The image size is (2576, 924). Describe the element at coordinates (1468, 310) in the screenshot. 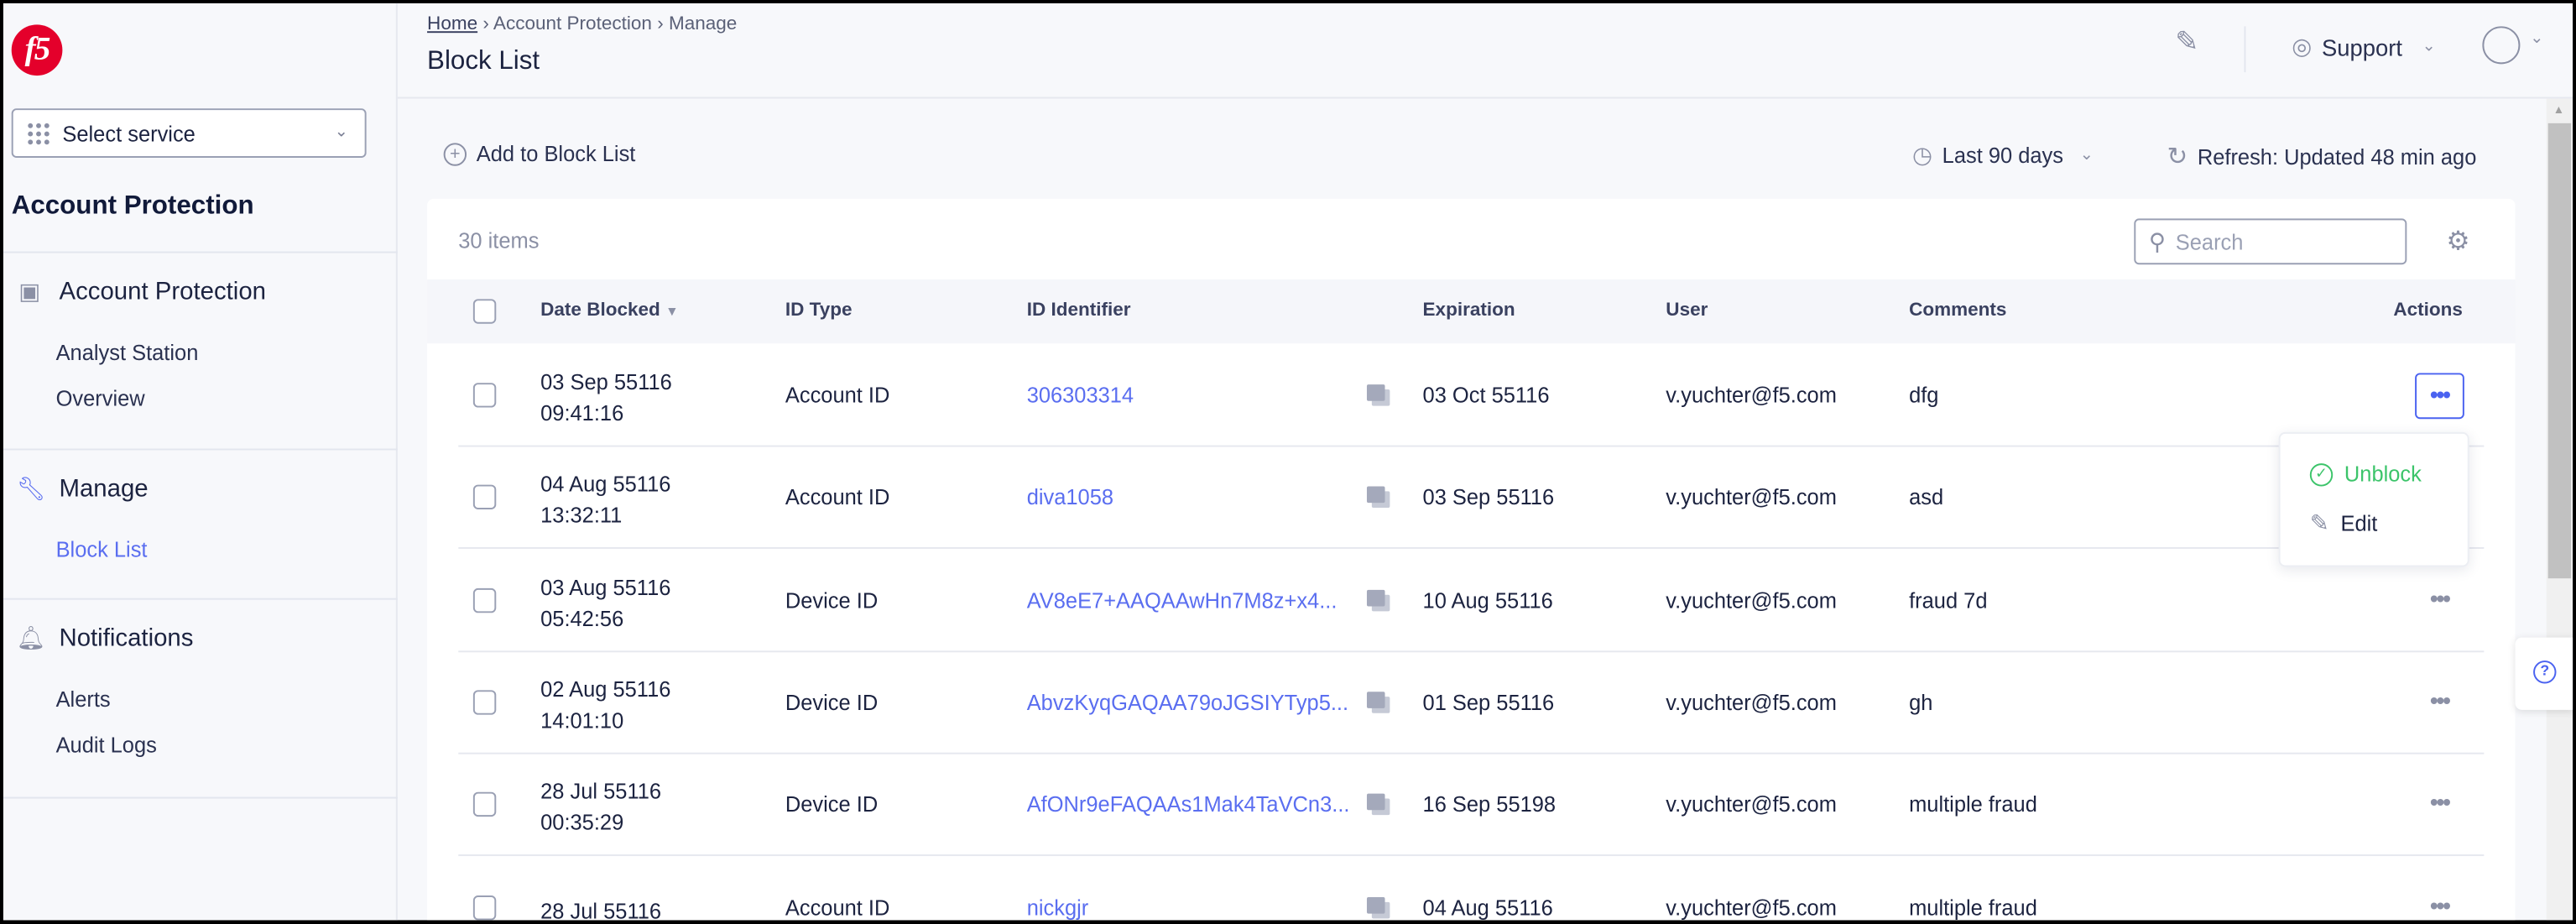

I see `column-expiration: Expiration` at that location.